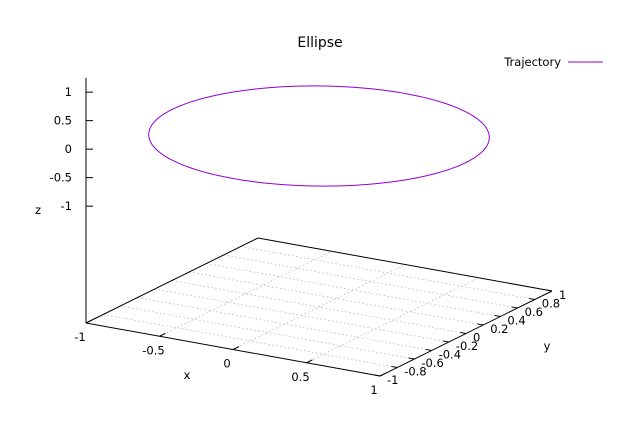 This screenshot has height=439, width=638. What do you see at coordinates (476, 338) in the screenshot?
I see `y-tick-label: 0` at bounding box center [476, 338].